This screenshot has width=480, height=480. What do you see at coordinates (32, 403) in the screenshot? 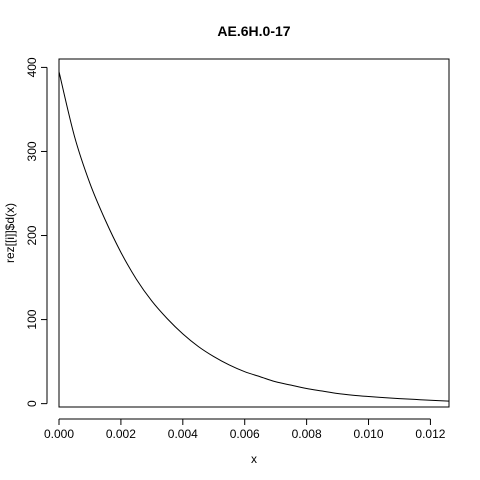
I see `y-tick-label: 0` at bounding box center [32, 403].